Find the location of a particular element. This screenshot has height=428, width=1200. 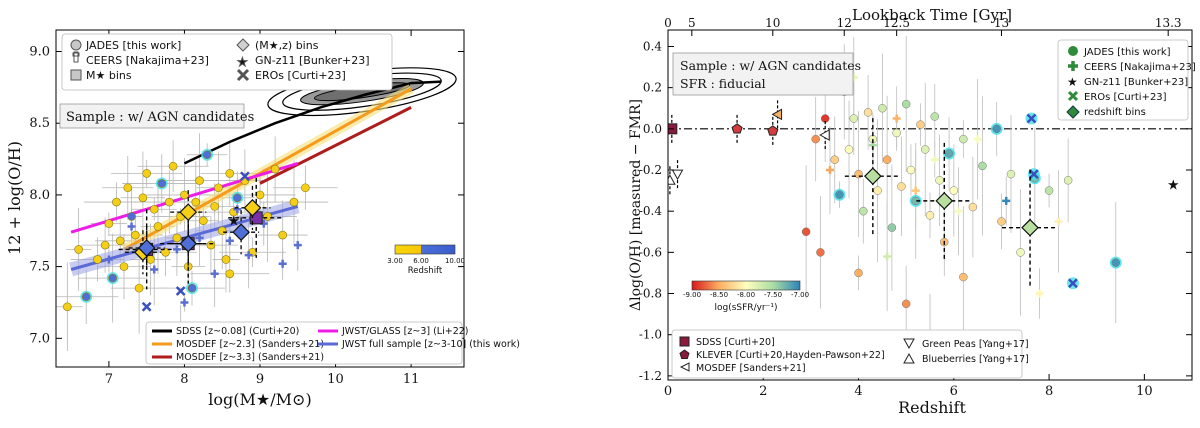

lowz-mosdef-point is located at coordinates (824, 135).